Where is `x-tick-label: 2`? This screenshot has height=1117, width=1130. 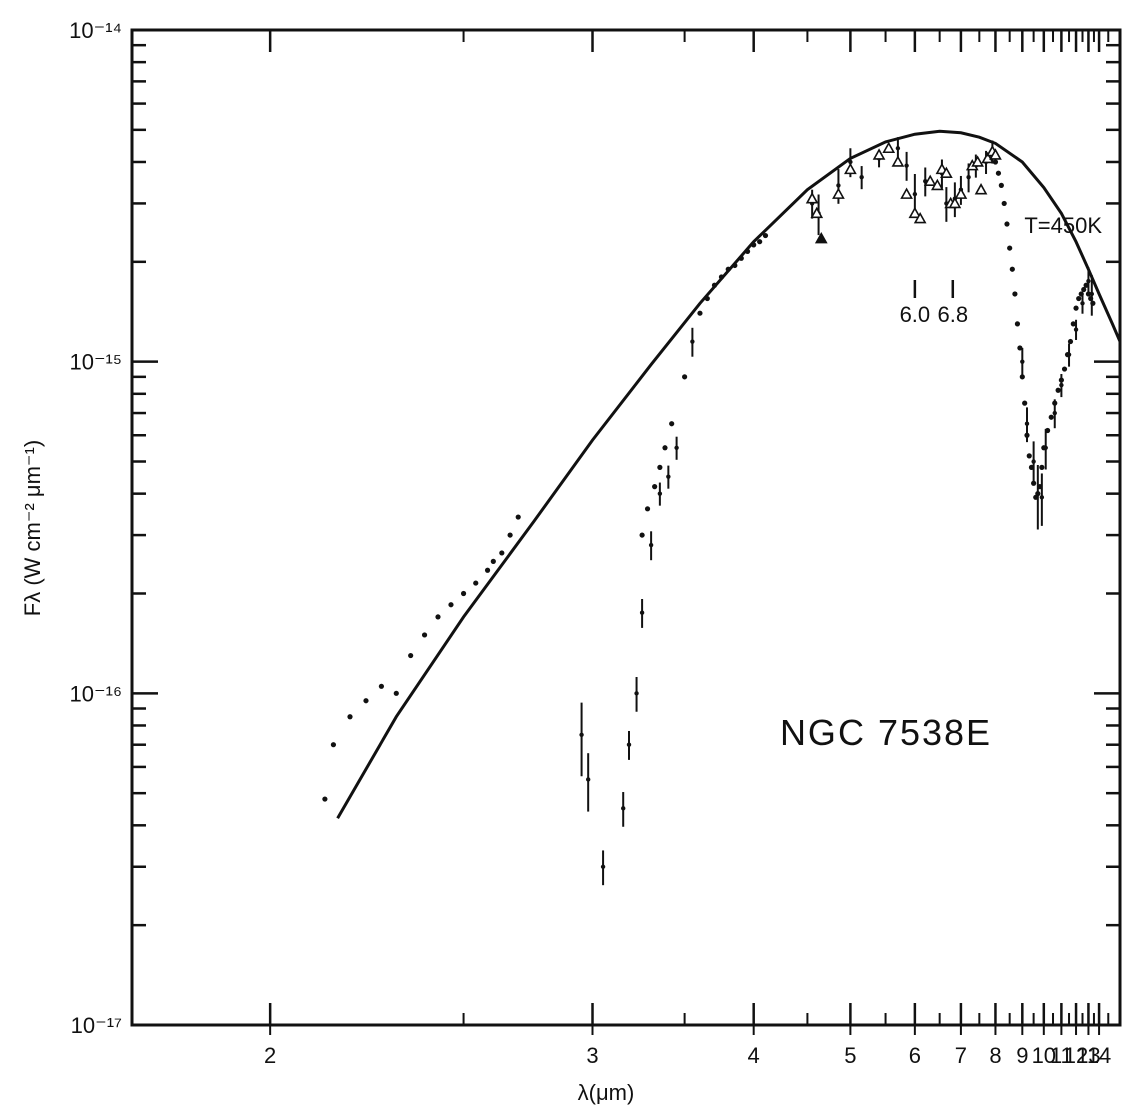 x-tick-label: 2 is located at coordinates (270, 1055).